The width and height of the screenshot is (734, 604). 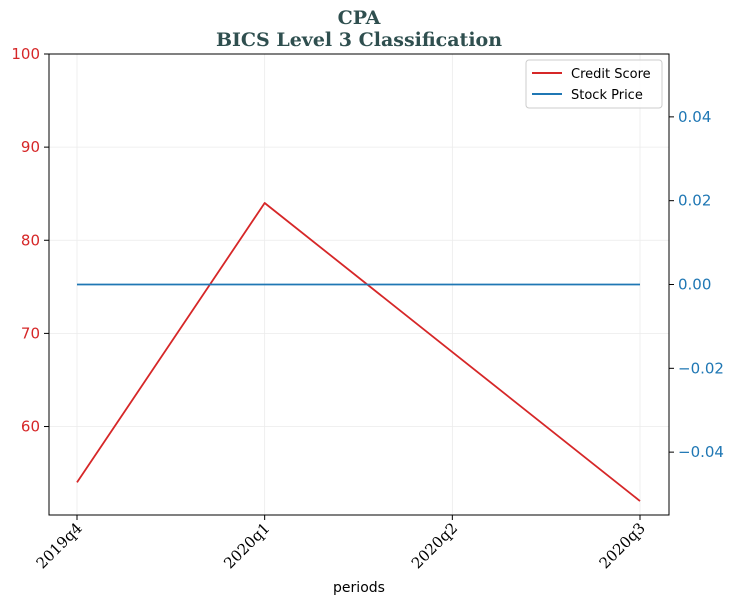 What do you see at coordinates (611, 74) in the screenshot?
I see `legend-label-credit-score: Credit Score` at bounding box center [611, 74].